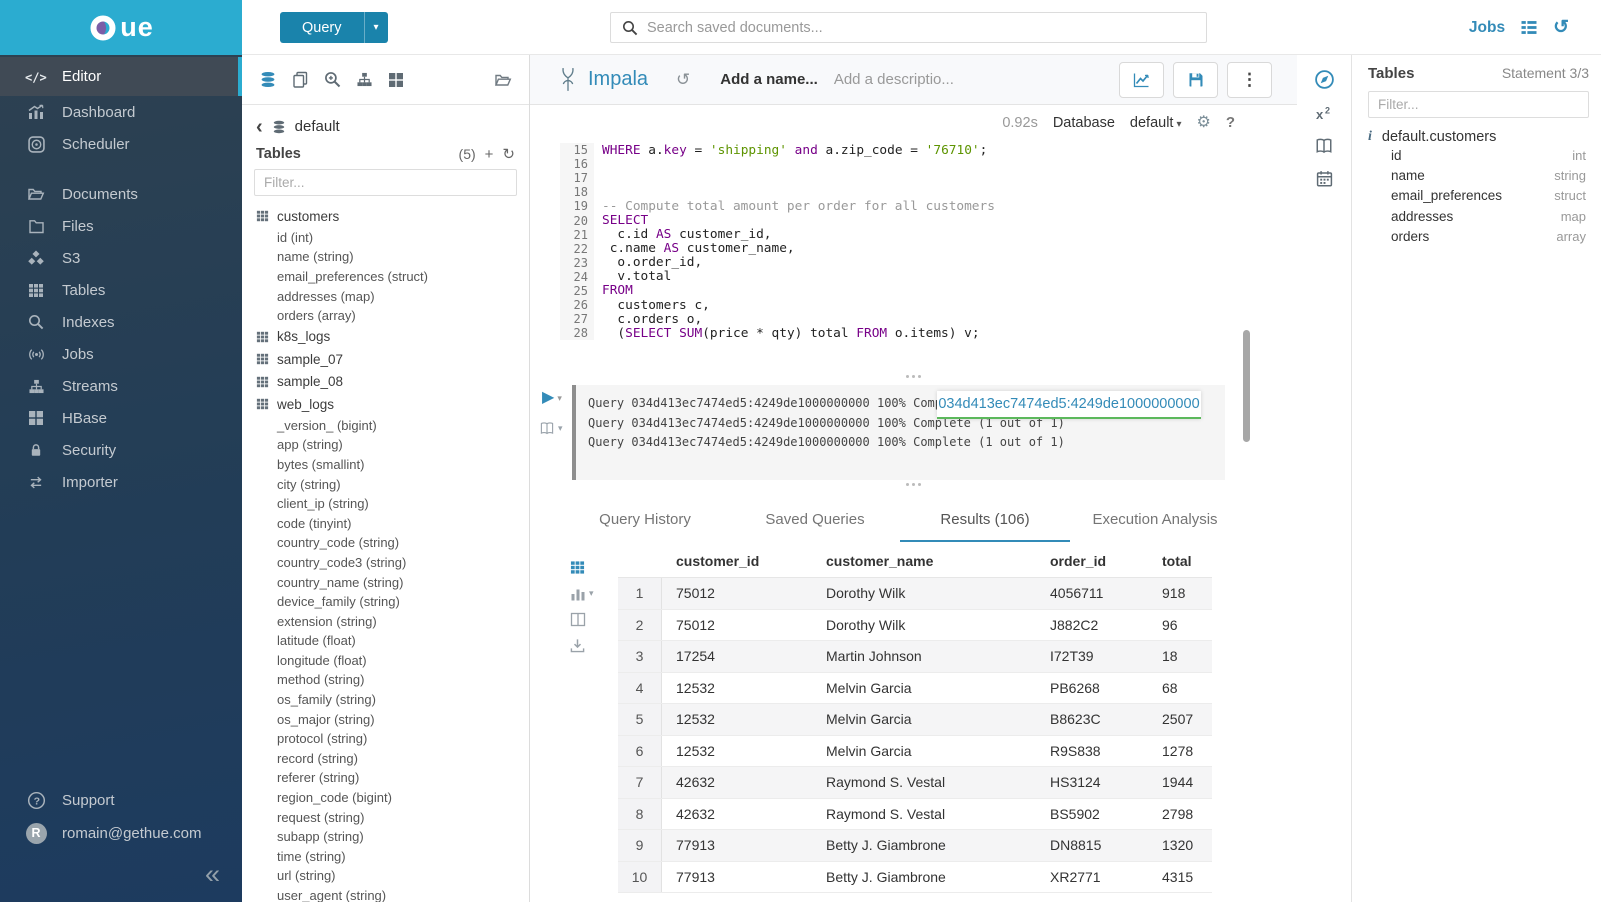  I want to click on search-plus-icon, so click(332, 79).